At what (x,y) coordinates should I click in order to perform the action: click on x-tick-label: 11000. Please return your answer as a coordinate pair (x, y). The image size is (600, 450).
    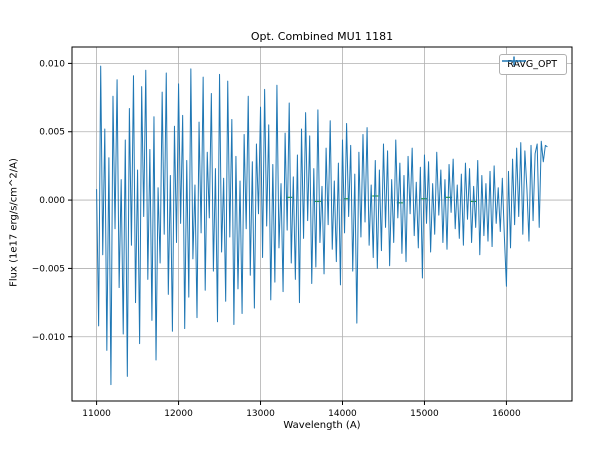
    Looking at the image, I should click on (96, 414).